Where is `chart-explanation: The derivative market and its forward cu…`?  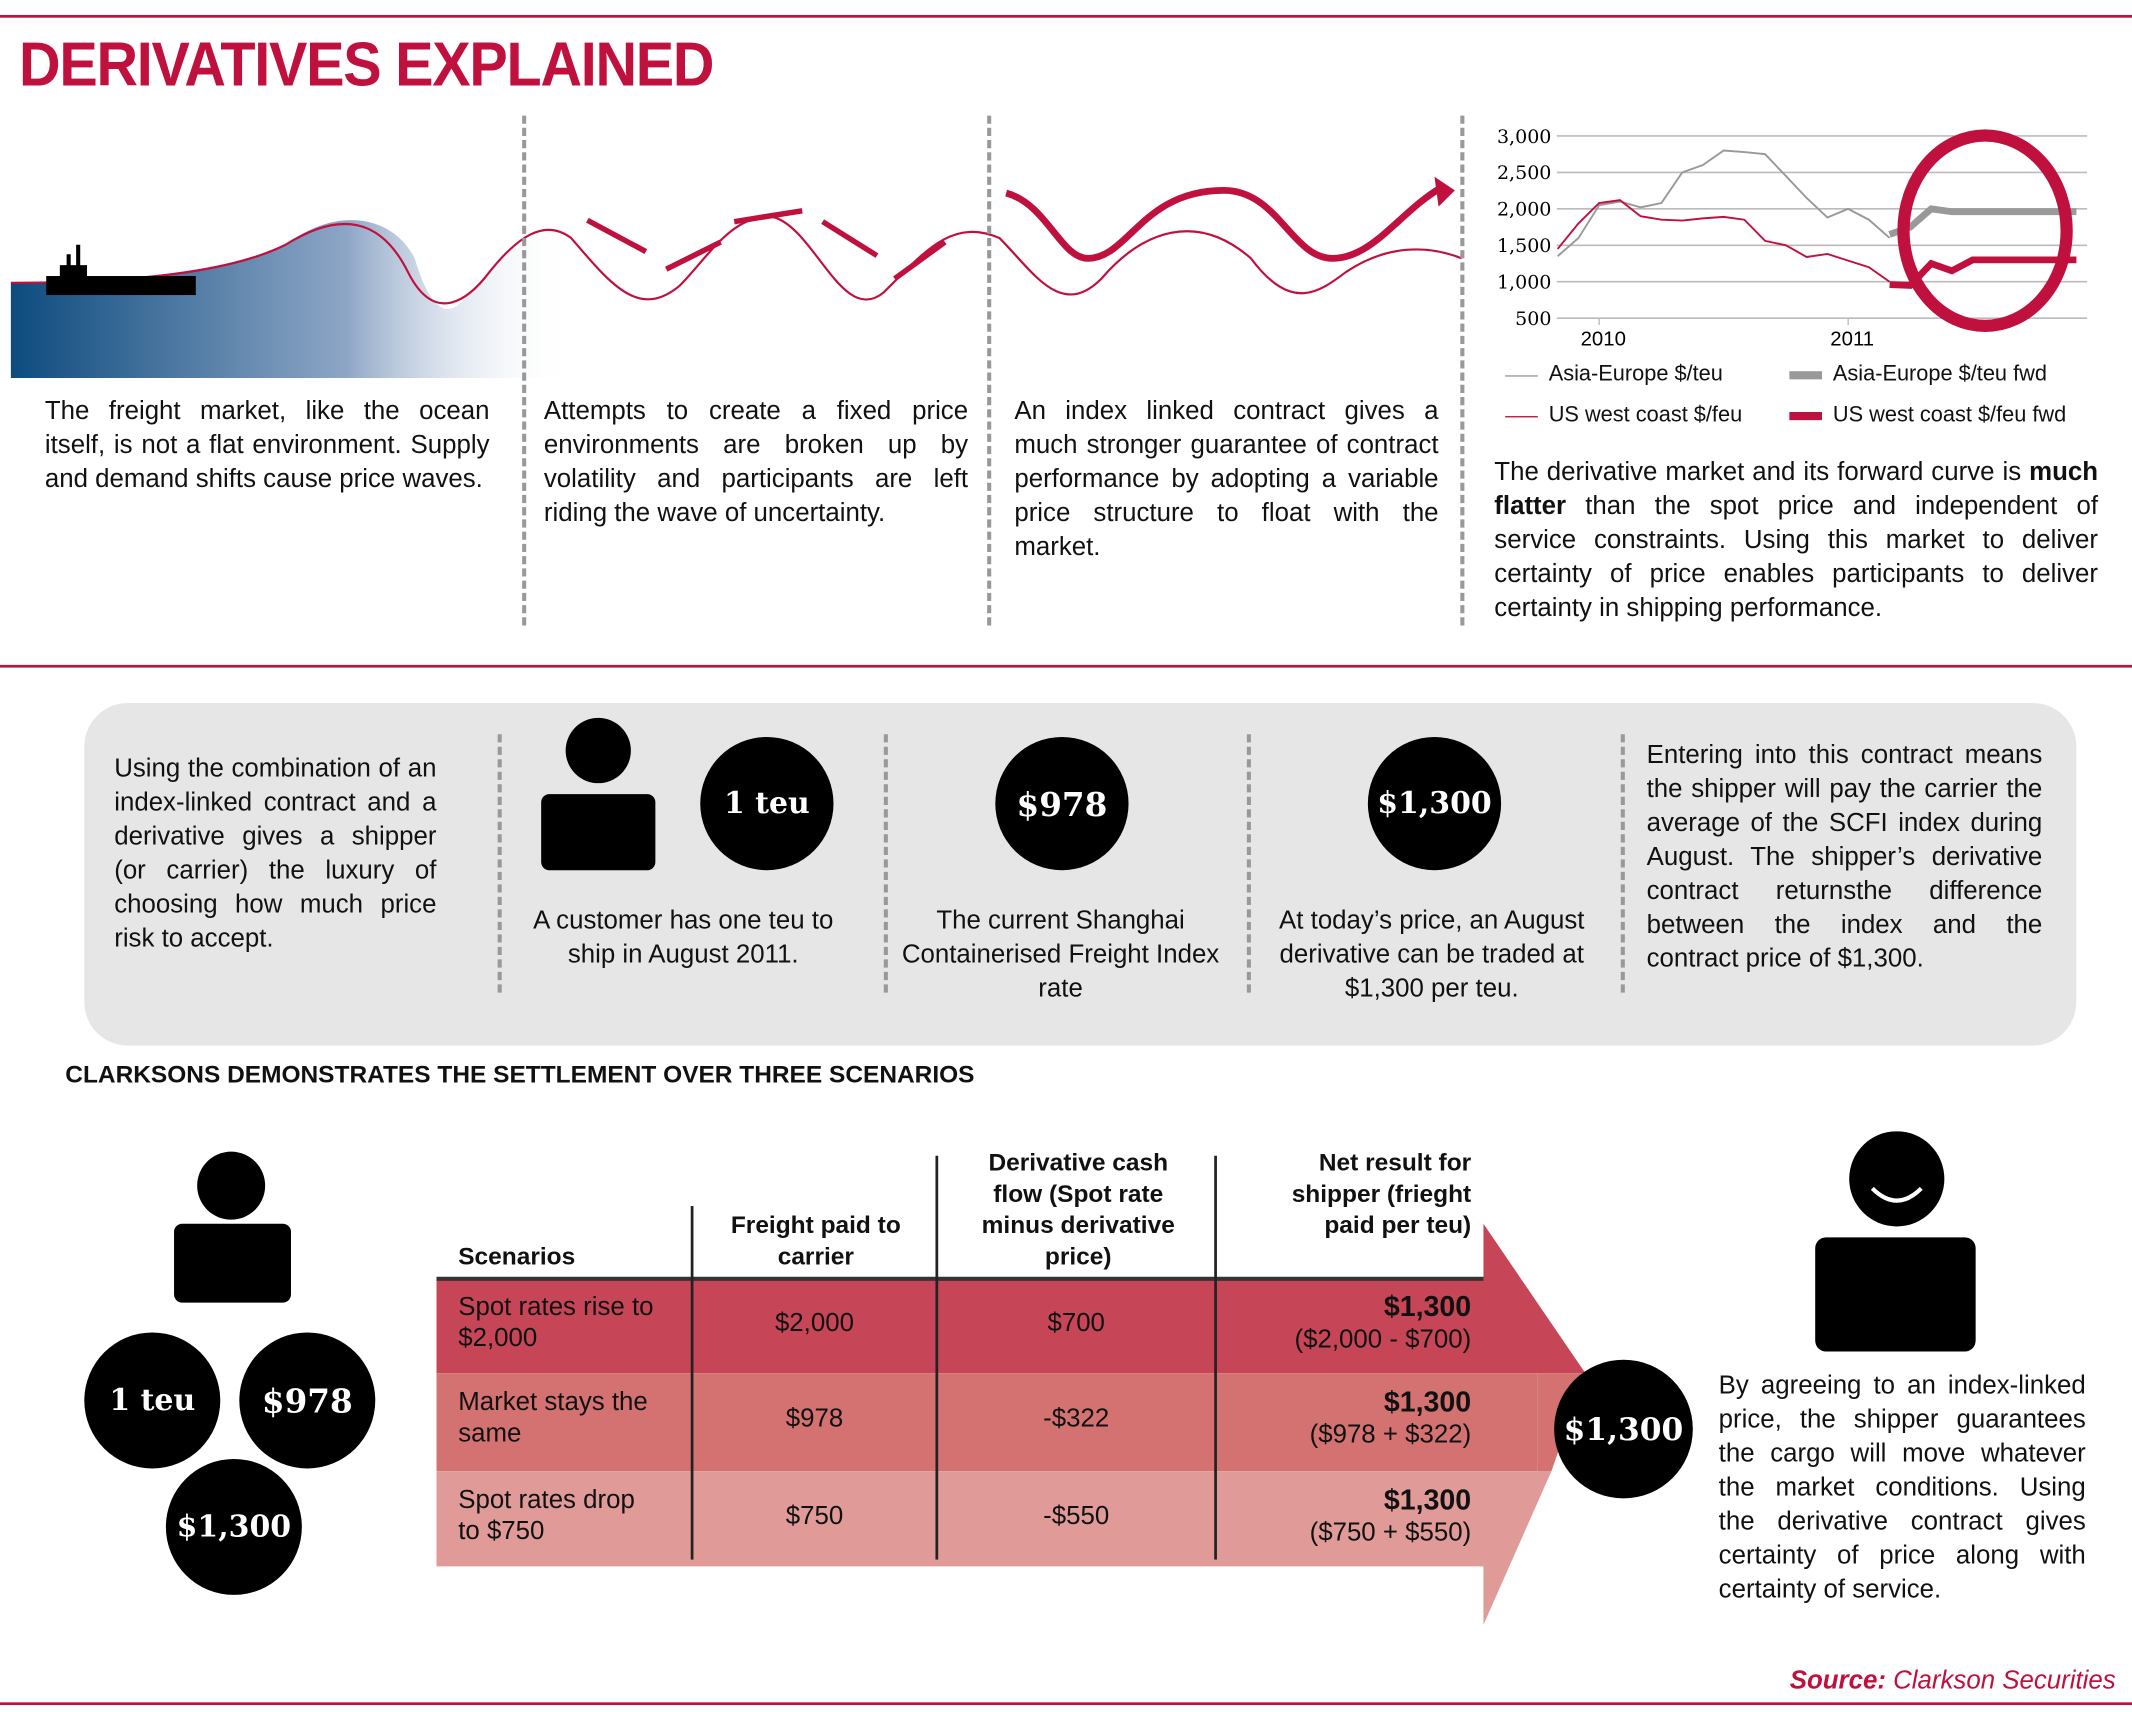 chart-explanation: The derivative market and its forward cu… is located at coordinates (1796, 540).